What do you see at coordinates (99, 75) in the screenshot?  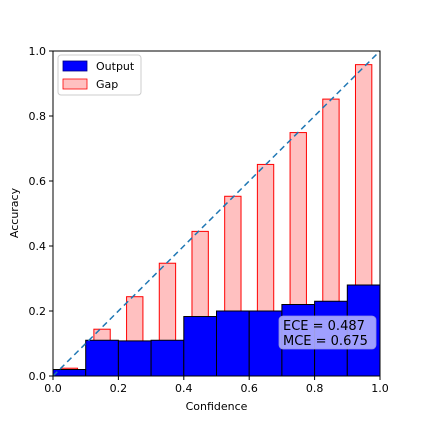 I see `legend: Output Gap` at bounding box center [99, 75].